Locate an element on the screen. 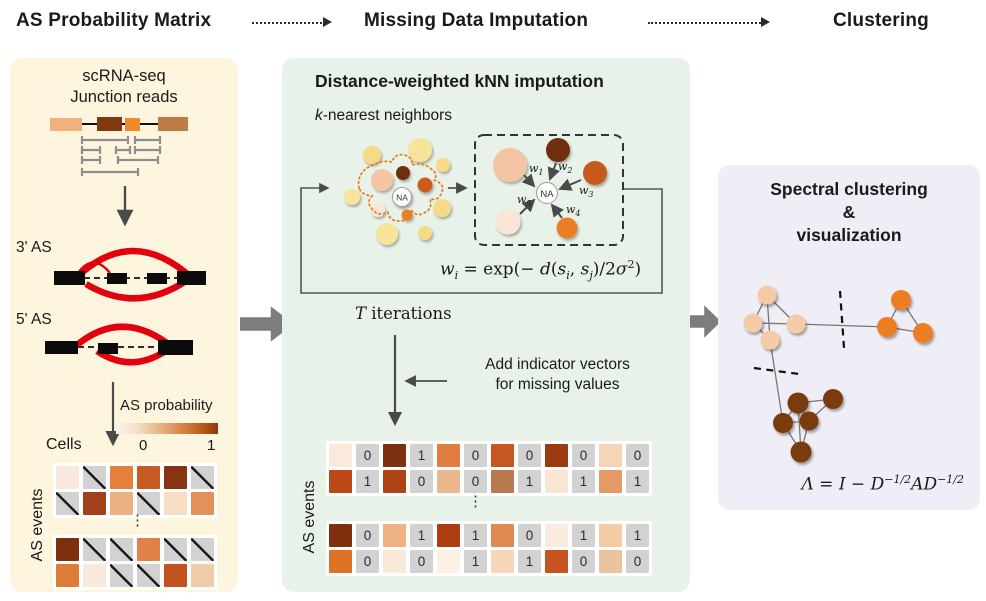 This screenshot has width=986, height=601. header-step-missing-data-imputation: Missing Data Imputation is located at coordinates (476, 20).